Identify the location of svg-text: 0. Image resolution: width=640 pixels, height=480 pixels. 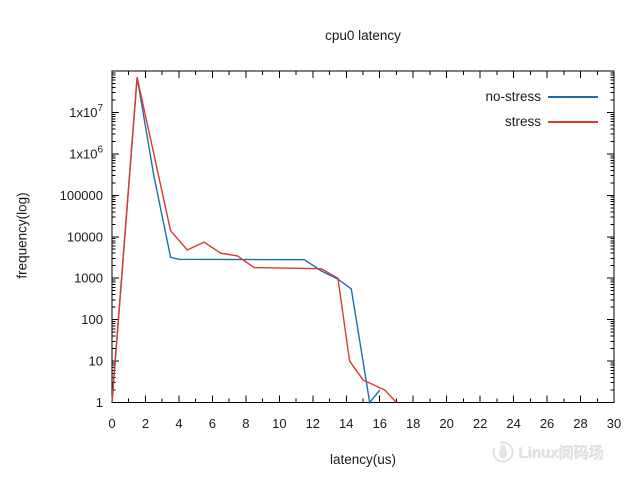
(111, 423).